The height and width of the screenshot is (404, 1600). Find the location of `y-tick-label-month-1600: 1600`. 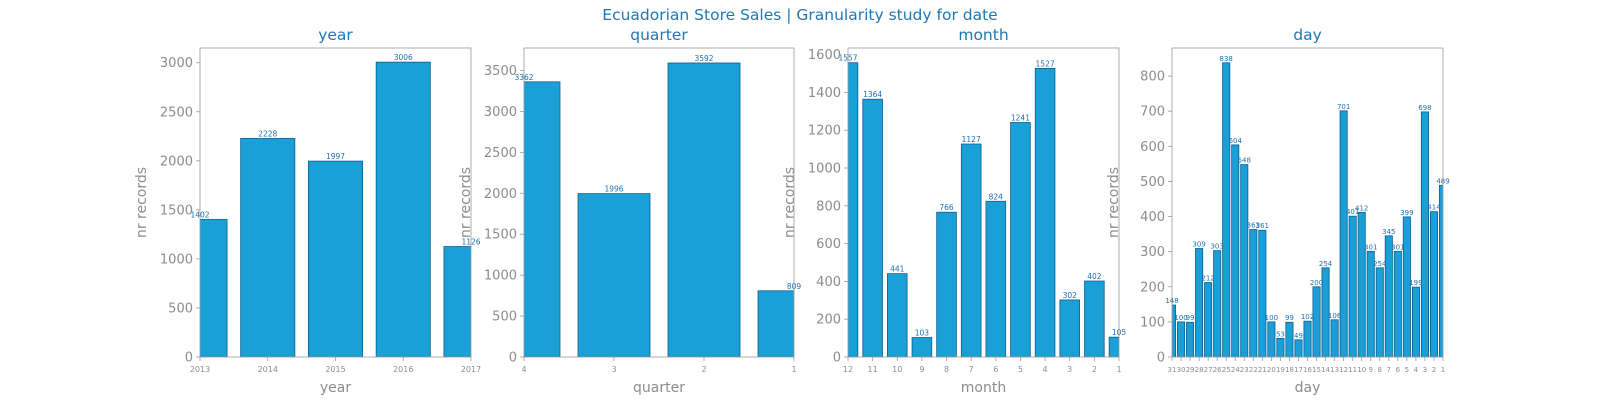

y-tick-label-month-1600: 1600 is located at coordinates (824, 55).